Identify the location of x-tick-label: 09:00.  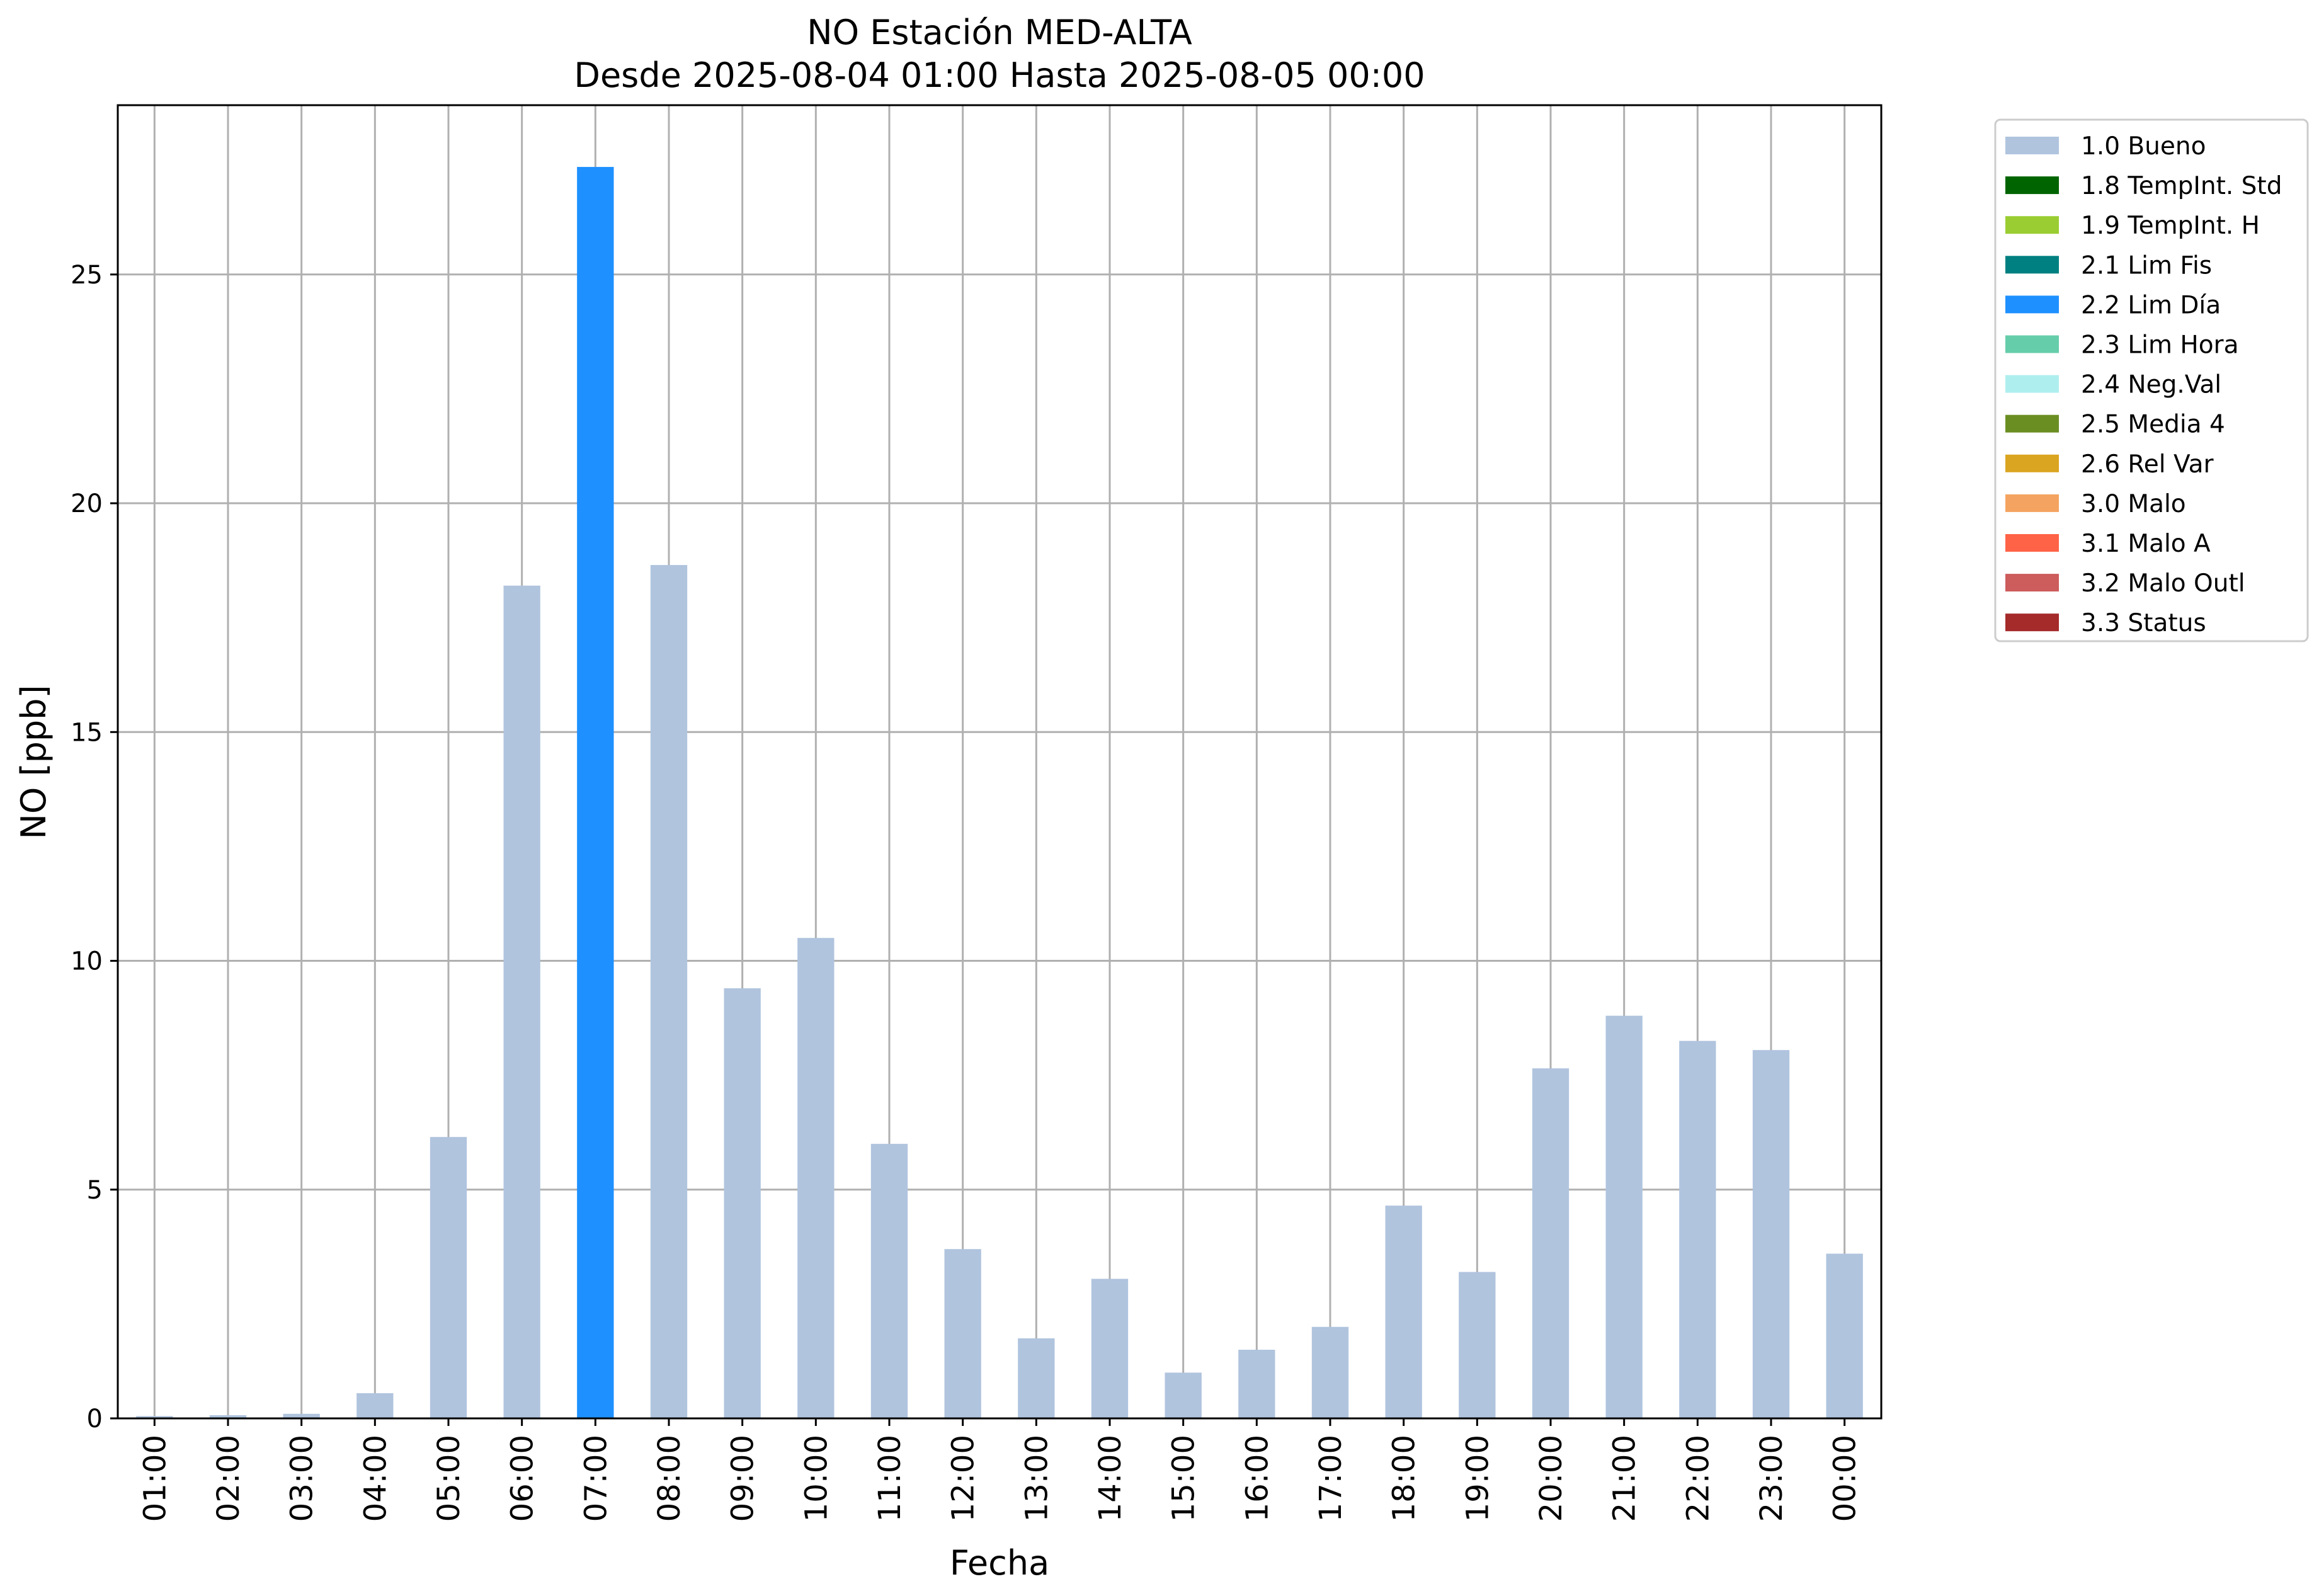
(743, 1478).